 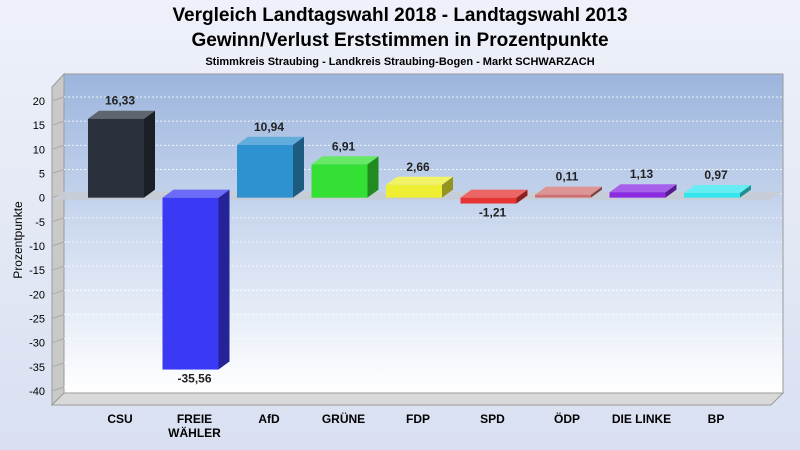 I want to click on category-label: CSU, so click(x=119, y=419).